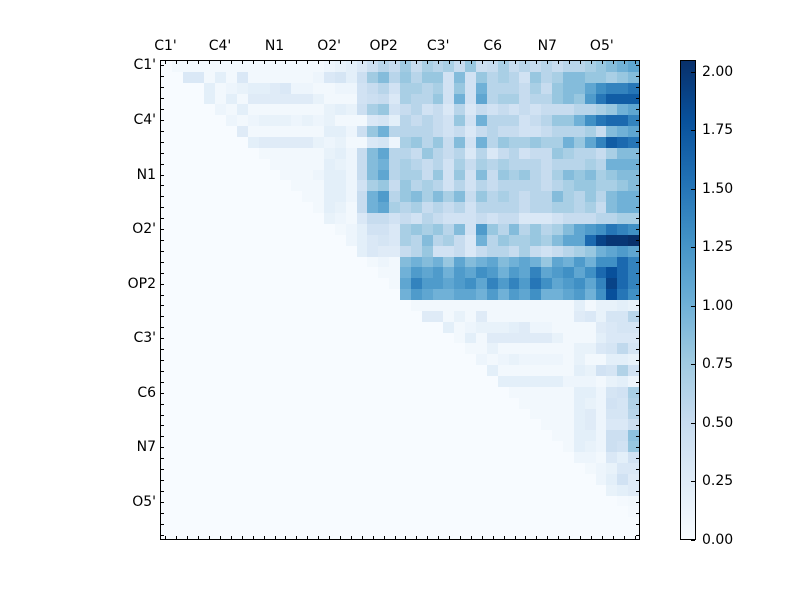  I want to click on y-tick-label: N7, so click(146, 447).